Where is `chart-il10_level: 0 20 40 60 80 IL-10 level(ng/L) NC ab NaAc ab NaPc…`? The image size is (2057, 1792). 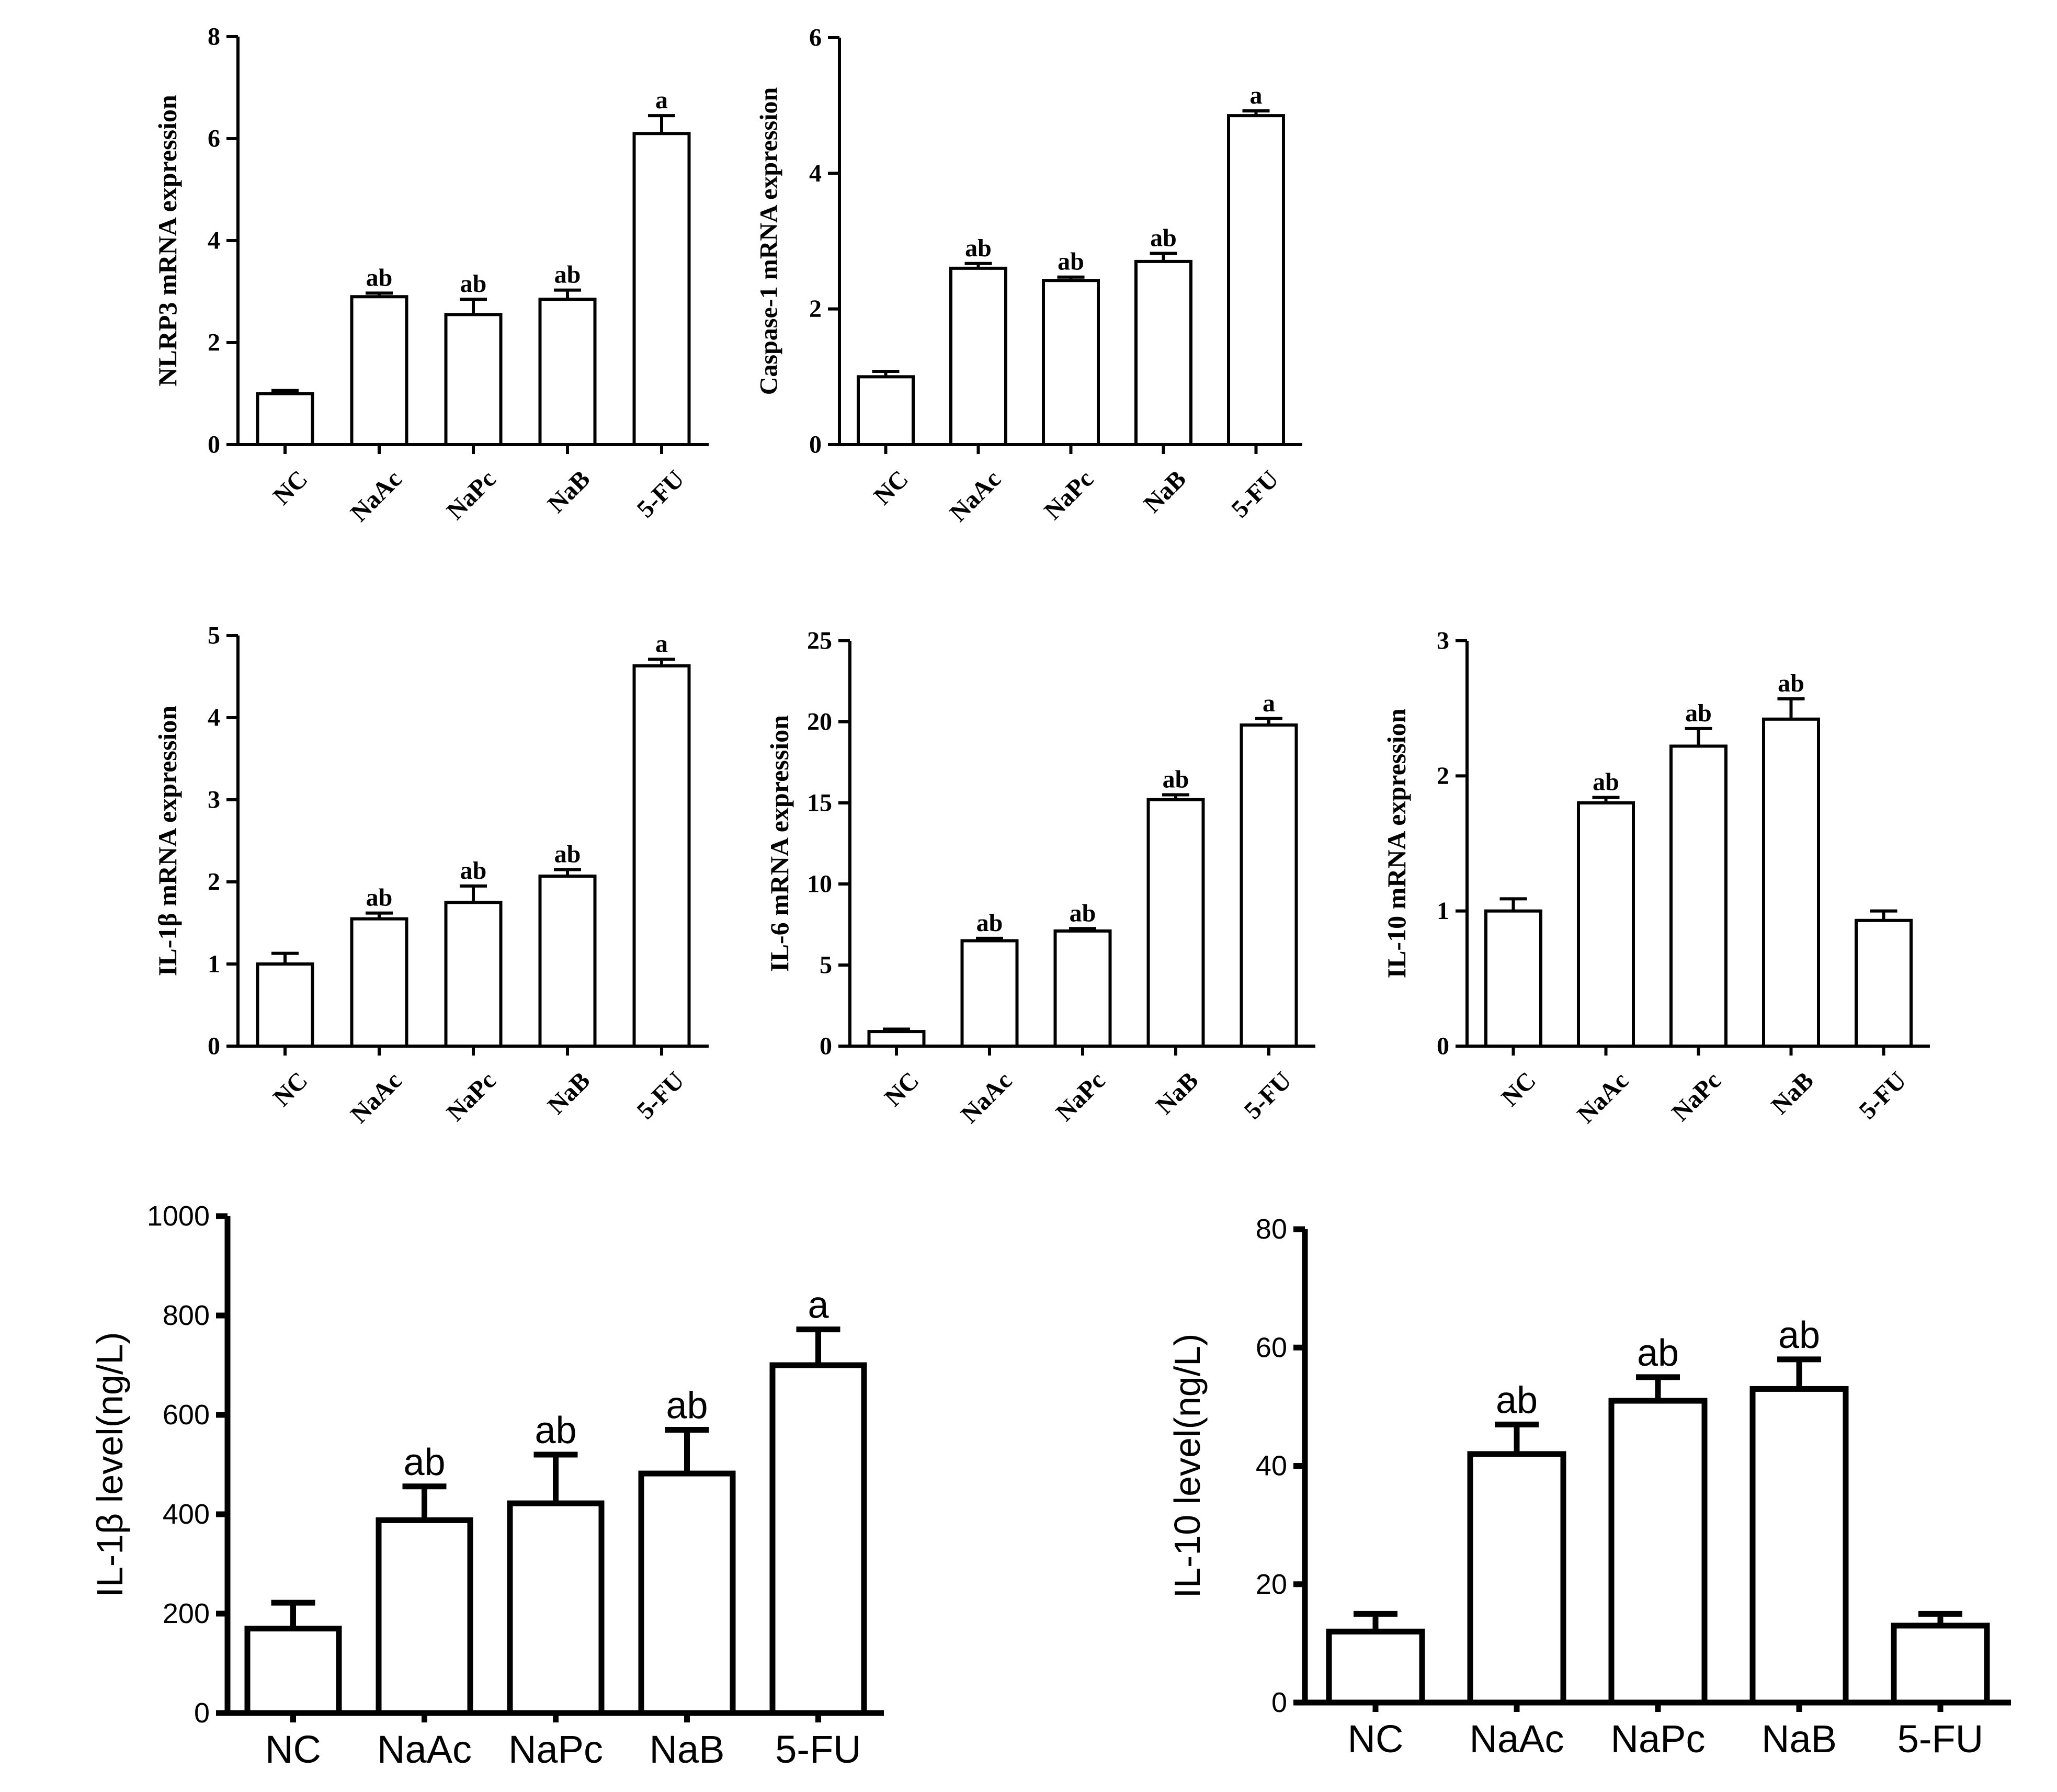
chart-il10_level: 0 20 40 60 80 IL-10 level(ng/L) NC ab NaAc ab NaPc… is located at coordinates (1589, 1487).